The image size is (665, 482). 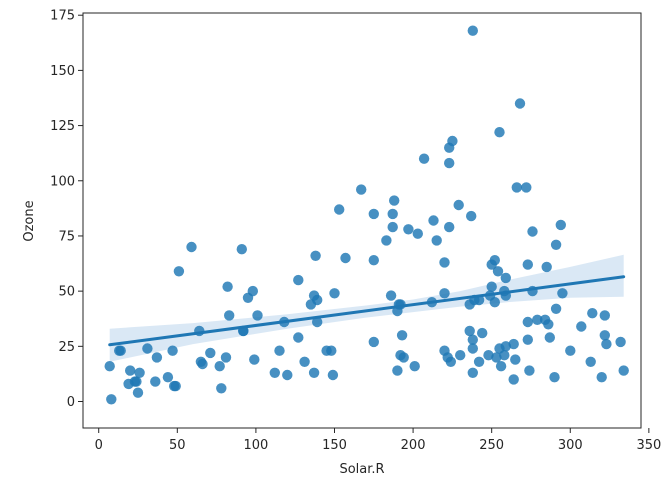 I want to click on x-tick-label: 100, so click(x=255, y=445).